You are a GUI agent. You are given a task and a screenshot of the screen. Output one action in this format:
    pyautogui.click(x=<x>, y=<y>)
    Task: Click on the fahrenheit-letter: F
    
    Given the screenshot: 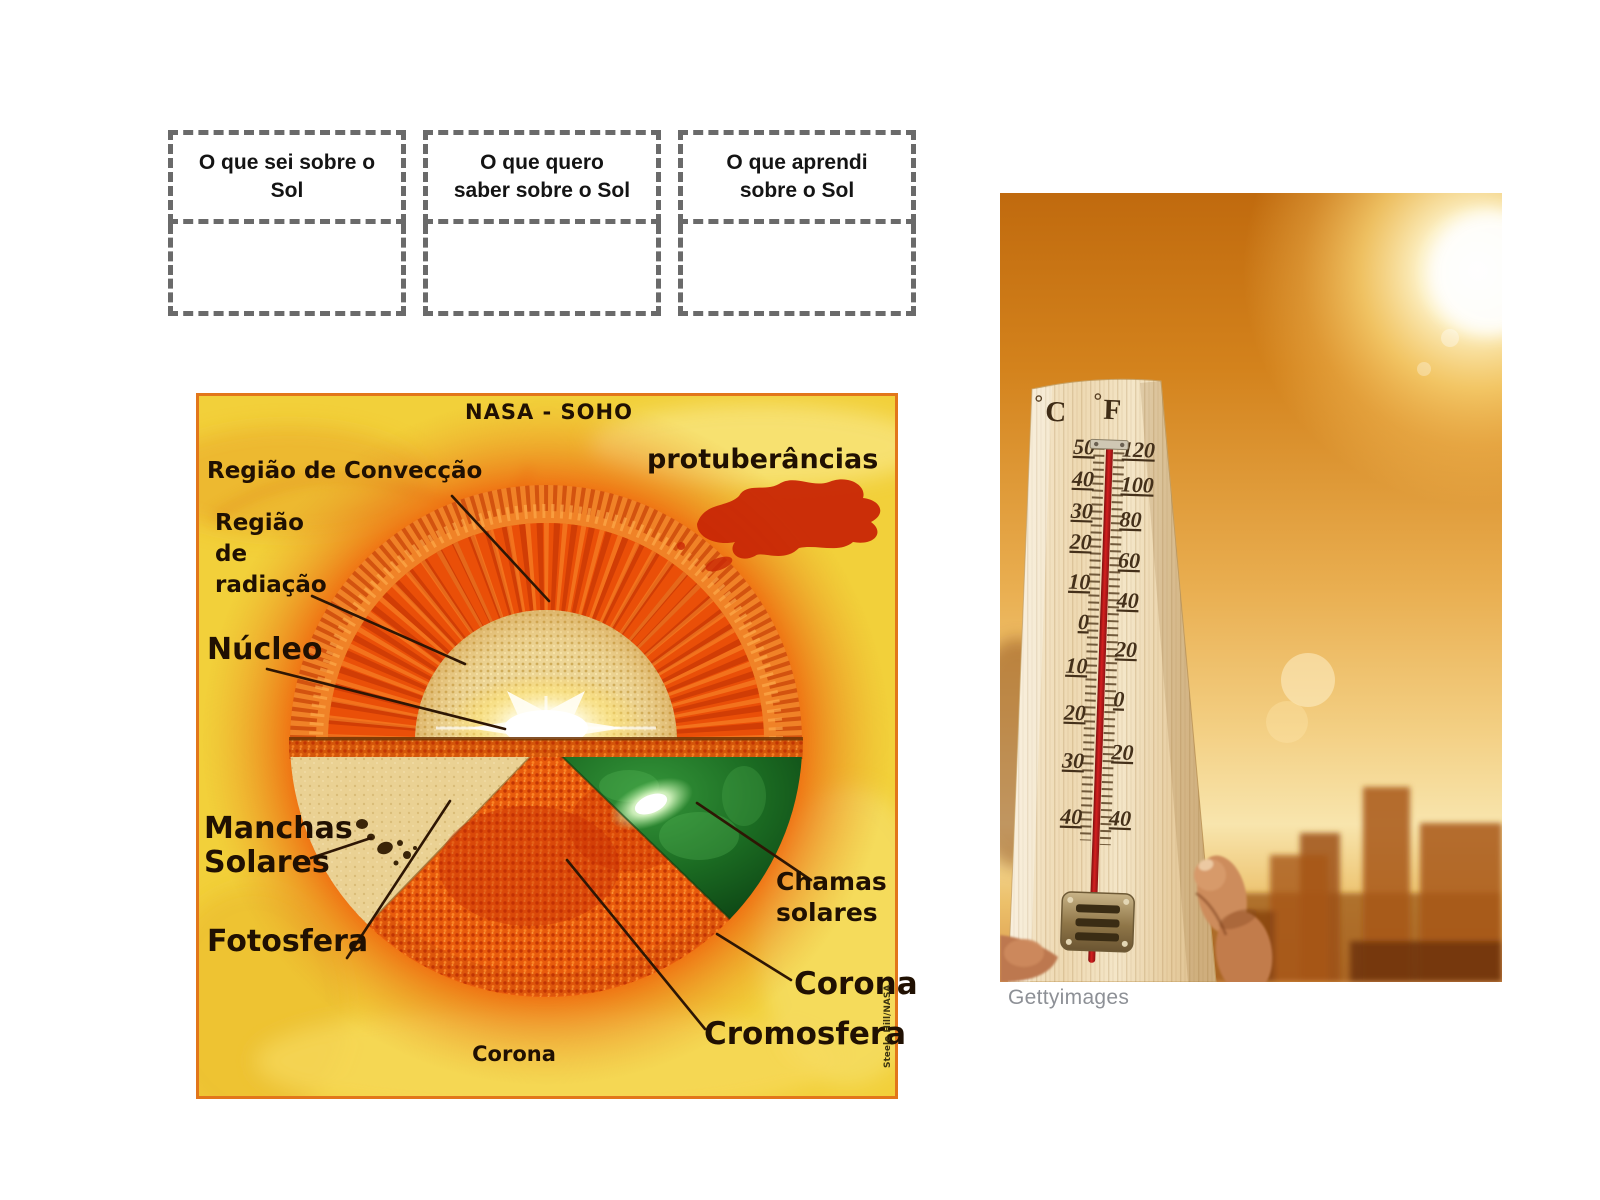 What is the action you would take?
    pyautogui.click(x=1112, y=410)
    